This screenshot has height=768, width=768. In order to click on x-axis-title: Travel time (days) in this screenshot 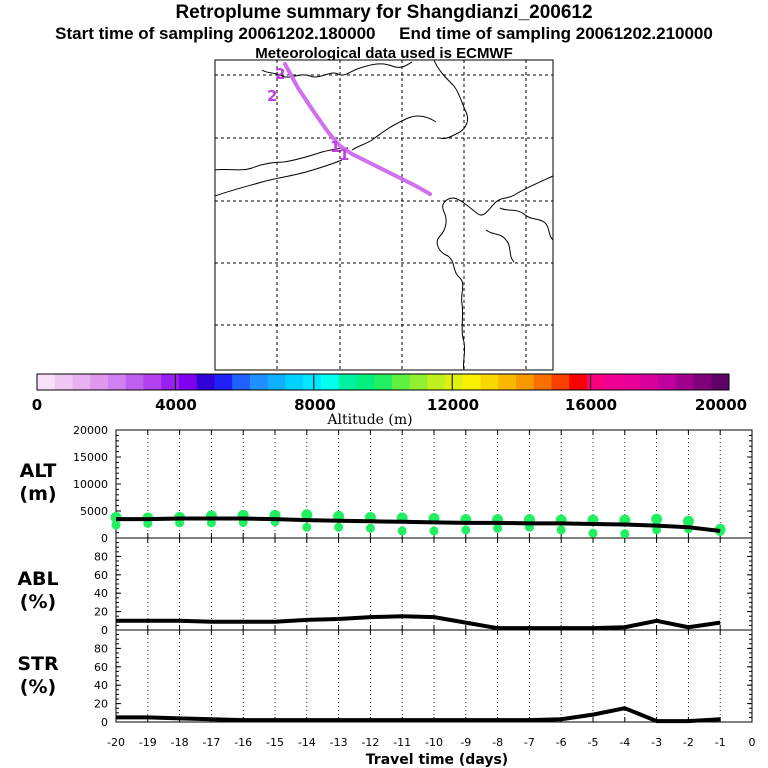, I will do `click(437, 760)`.